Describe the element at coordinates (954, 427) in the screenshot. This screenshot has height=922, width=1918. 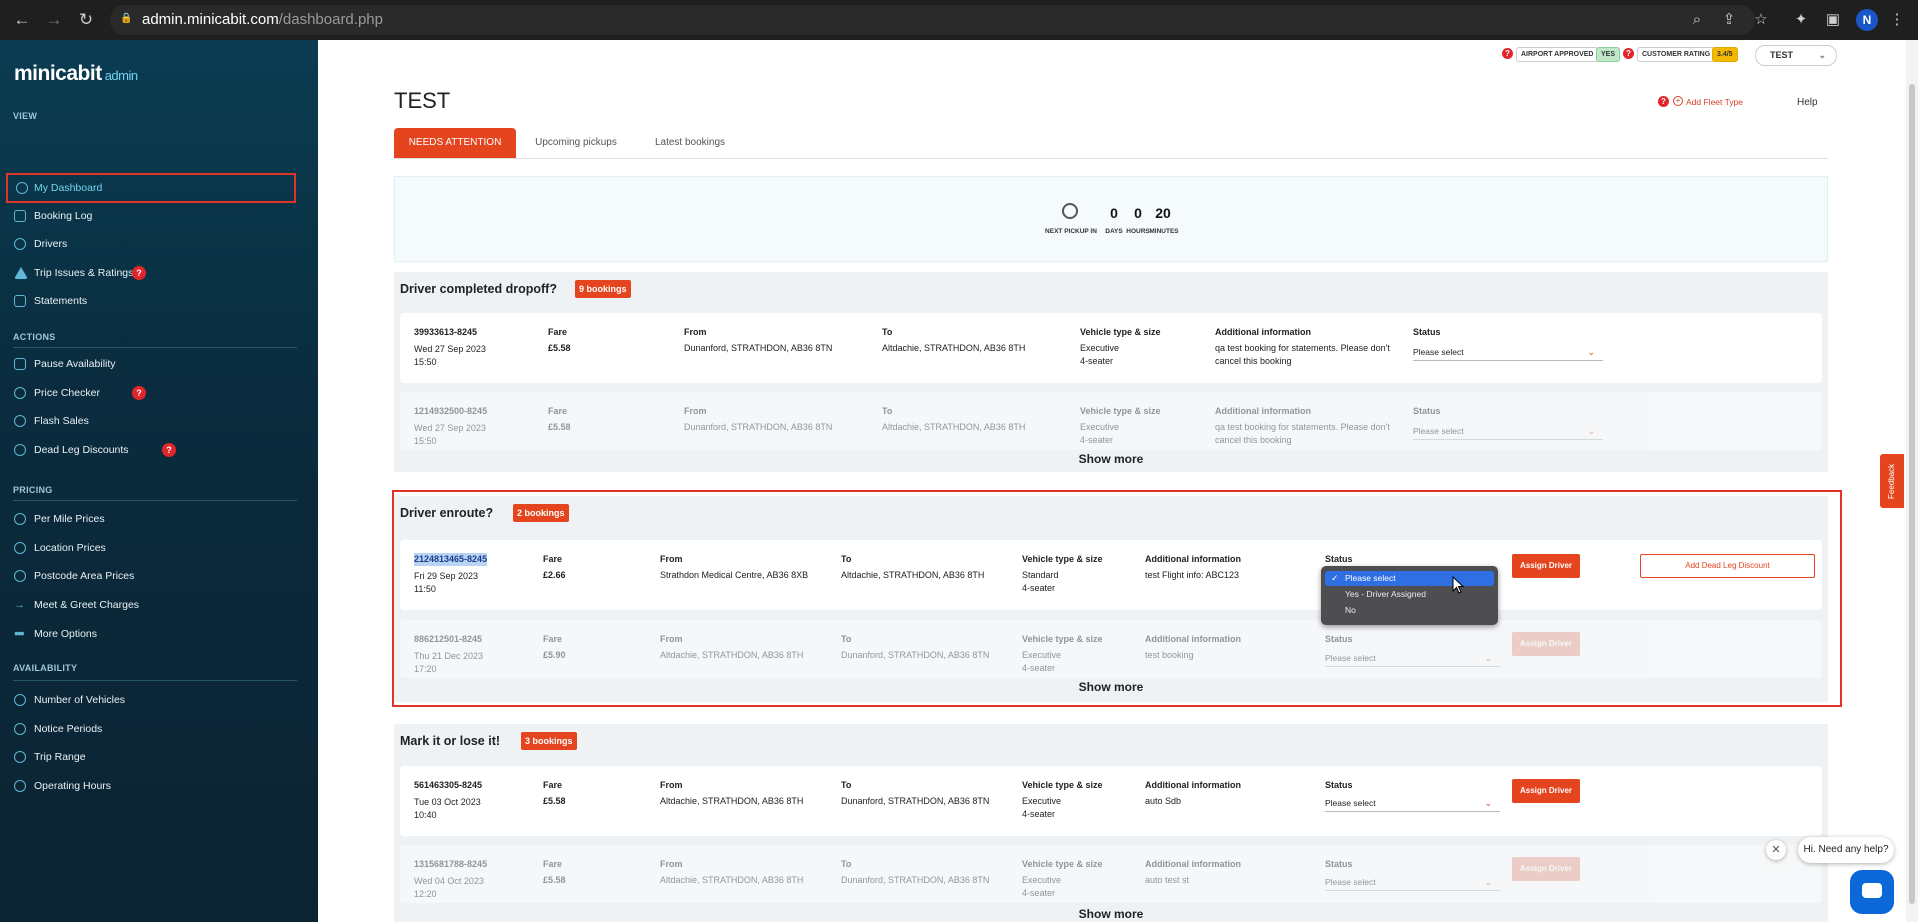
I see `to-value: Altdachie, STRATHDON, AB36 8TH` at that location.